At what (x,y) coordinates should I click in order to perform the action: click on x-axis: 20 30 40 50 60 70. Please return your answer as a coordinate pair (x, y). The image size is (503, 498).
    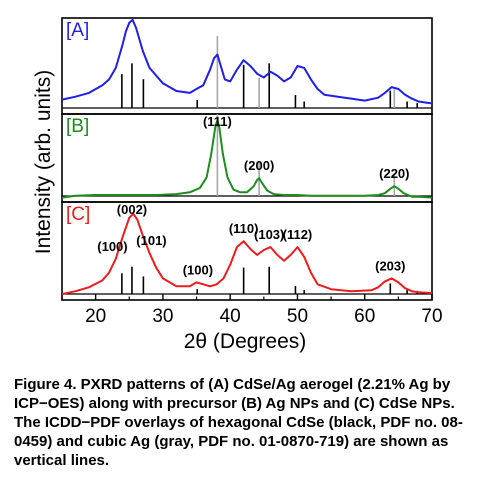
    Looking at the image, I should click on (252, 310).